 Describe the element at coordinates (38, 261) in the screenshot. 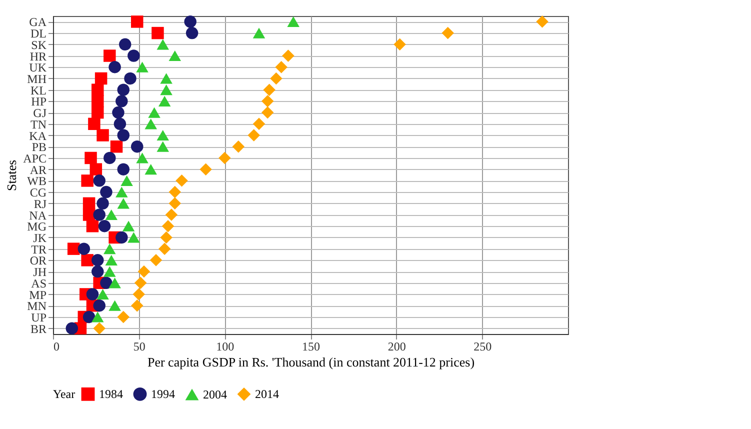

I see `y-tick-label: OR` at that location.